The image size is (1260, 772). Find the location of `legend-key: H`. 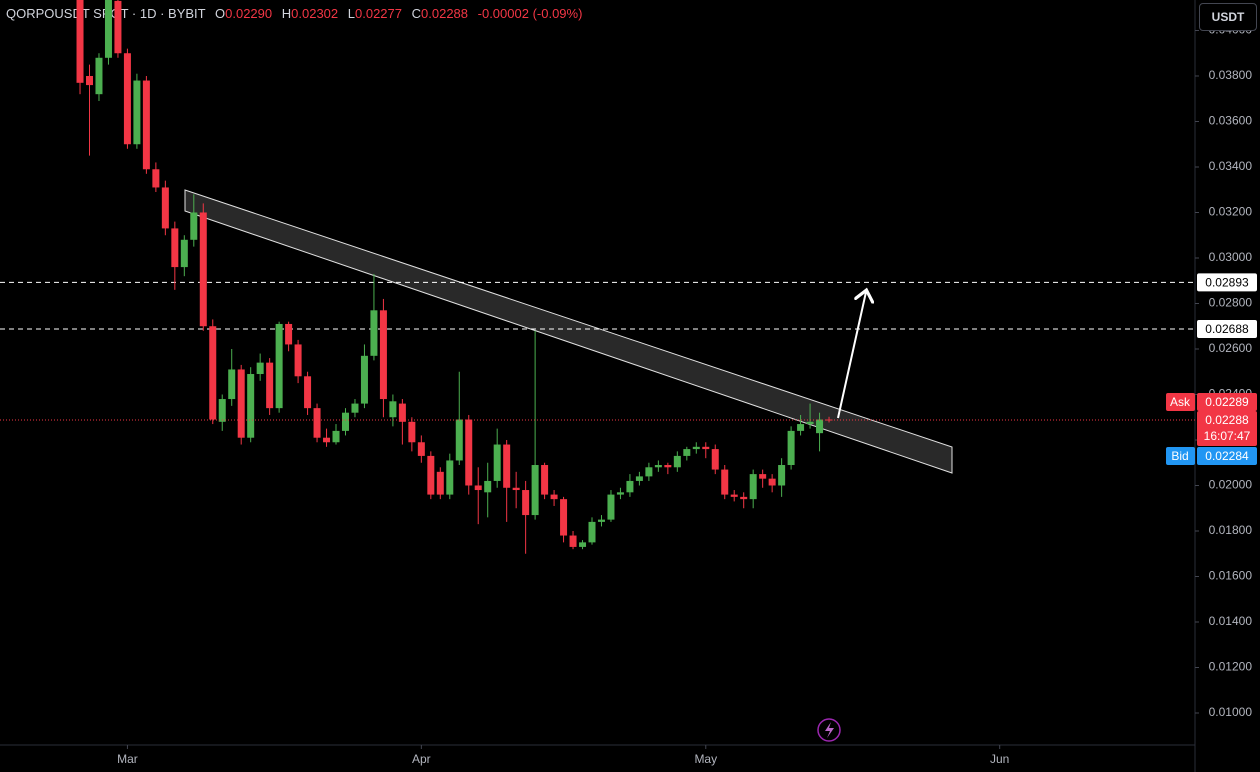

legend-key: H is located at coordinates (286, 13).